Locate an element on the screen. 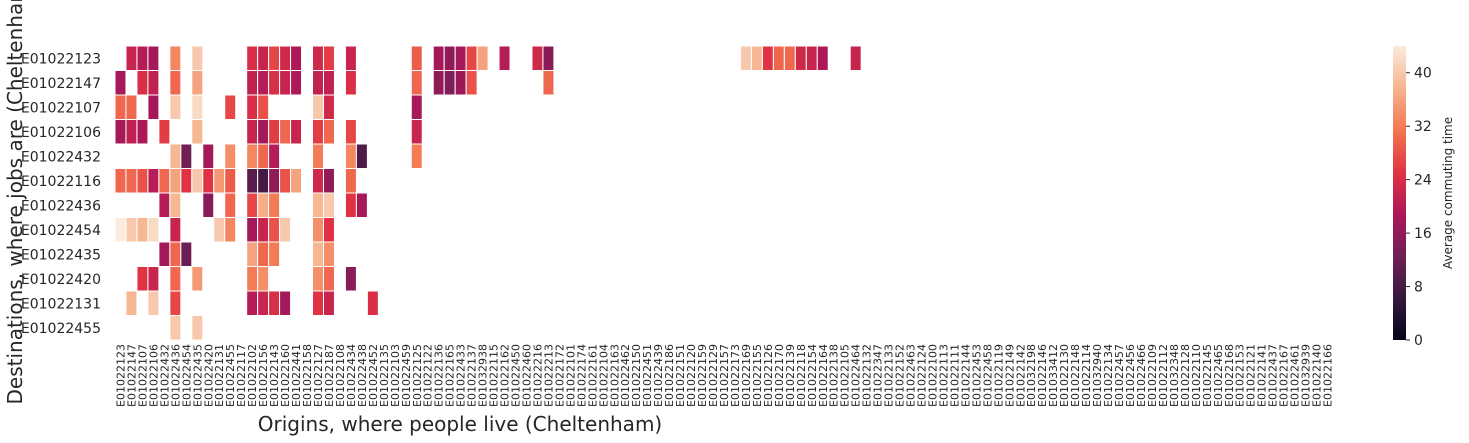 Image resolution: width=1469 pixels, height=443 pixels. column-tick-label: E01022459 is located at coordinates (406, 375).